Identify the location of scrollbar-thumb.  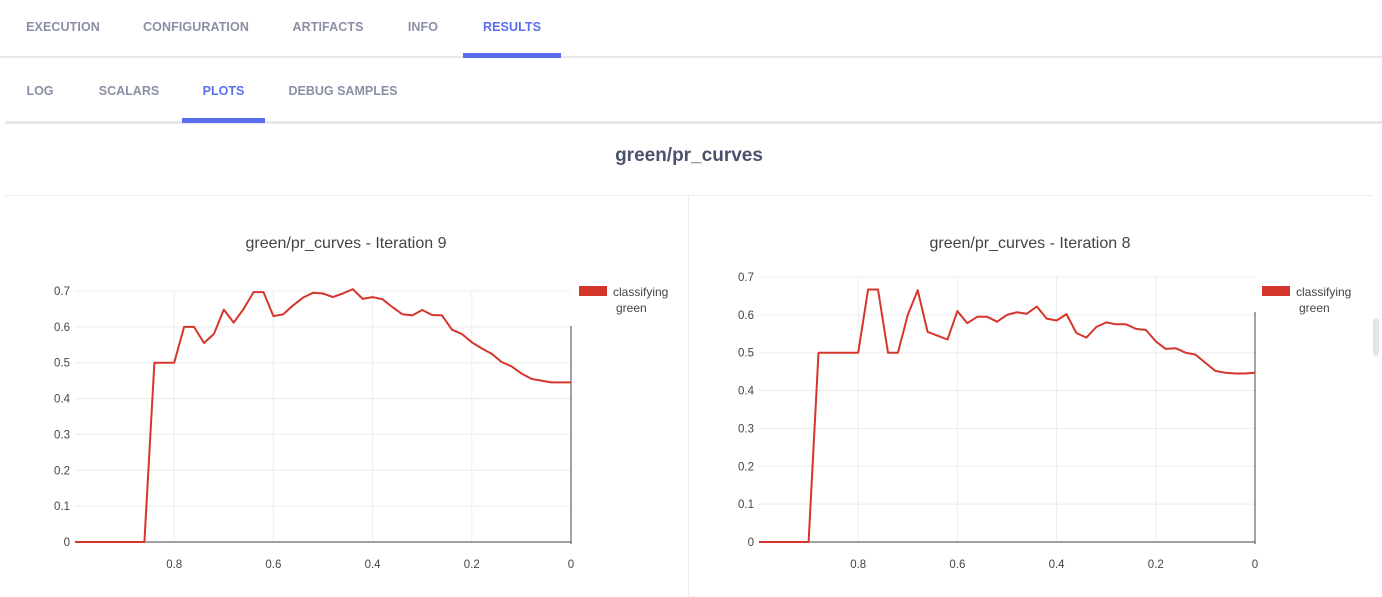
(1376, 337).